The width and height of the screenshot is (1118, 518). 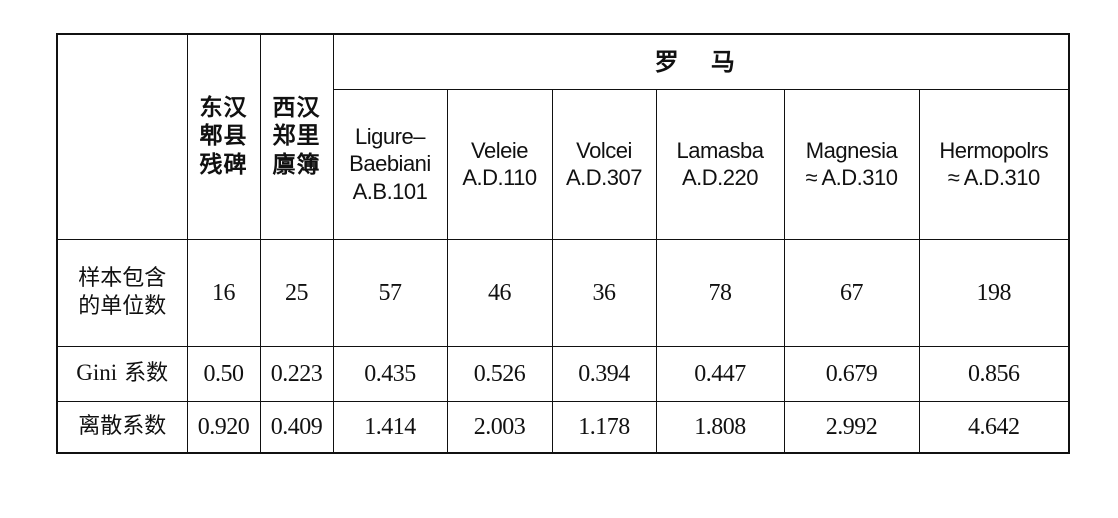 What do you see at coordinates (223, 107) in the screenshot?
I see `column-header-line: 东汉` at bounding box center [223, 107].